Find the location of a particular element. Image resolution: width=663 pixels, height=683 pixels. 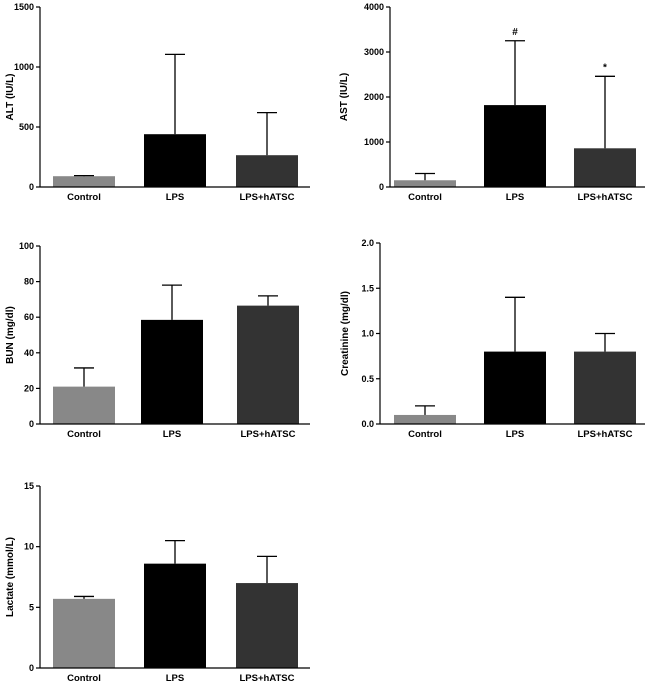

y-axis-title: BUN (mg/dl) is located at coordinates (10, 335).